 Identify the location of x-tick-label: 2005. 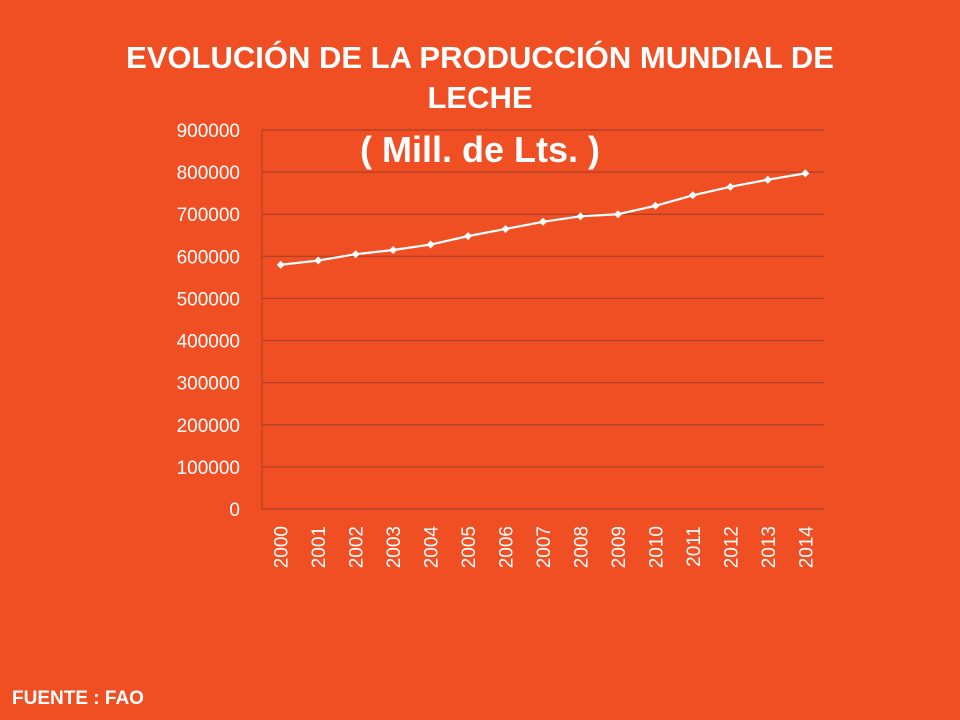
(469, 547).